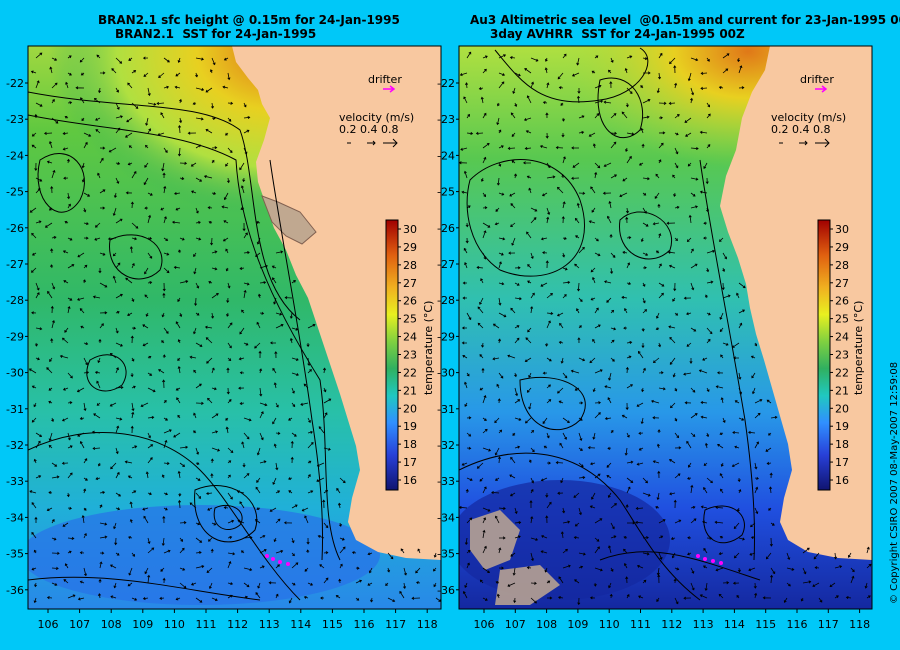  Describe the element at coordinates (446, 445) in the screenshot. I see `right-lat-label-m32: -32` at that location.